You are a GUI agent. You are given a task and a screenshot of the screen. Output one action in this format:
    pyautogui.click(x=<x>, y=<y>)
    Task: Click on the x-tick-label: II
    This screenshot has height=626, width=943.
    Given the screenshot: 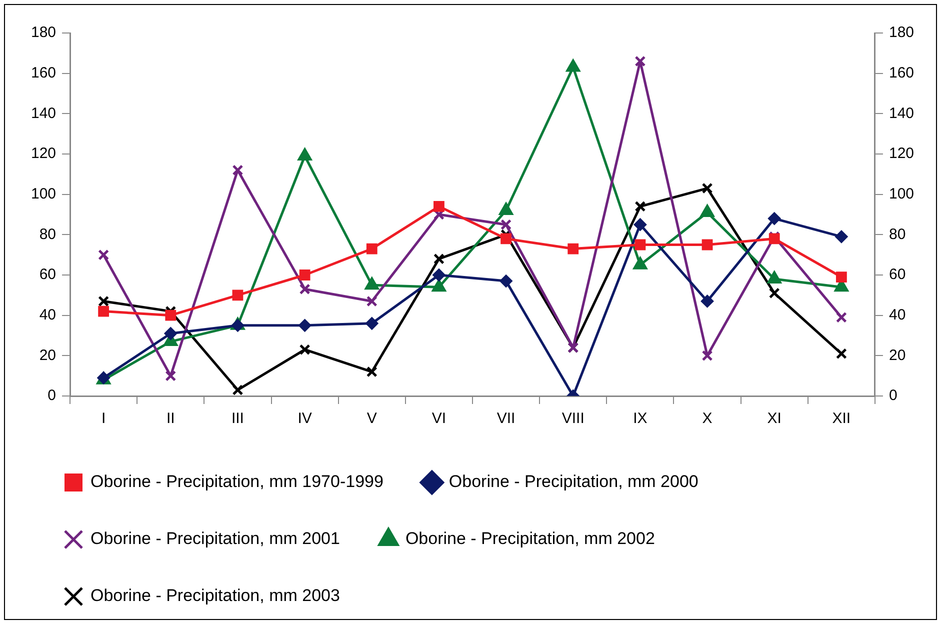 What is the action you would take?
    pyautogui.click(x=170, y=419)
    